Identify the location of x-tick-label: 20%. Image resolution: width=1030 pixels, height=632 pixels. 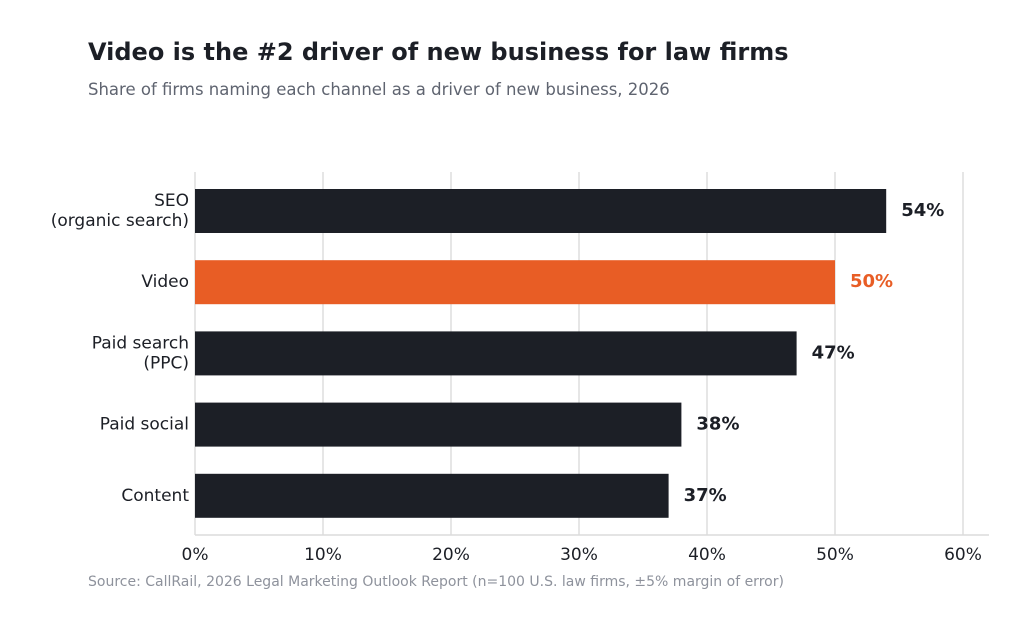
(451, 555).